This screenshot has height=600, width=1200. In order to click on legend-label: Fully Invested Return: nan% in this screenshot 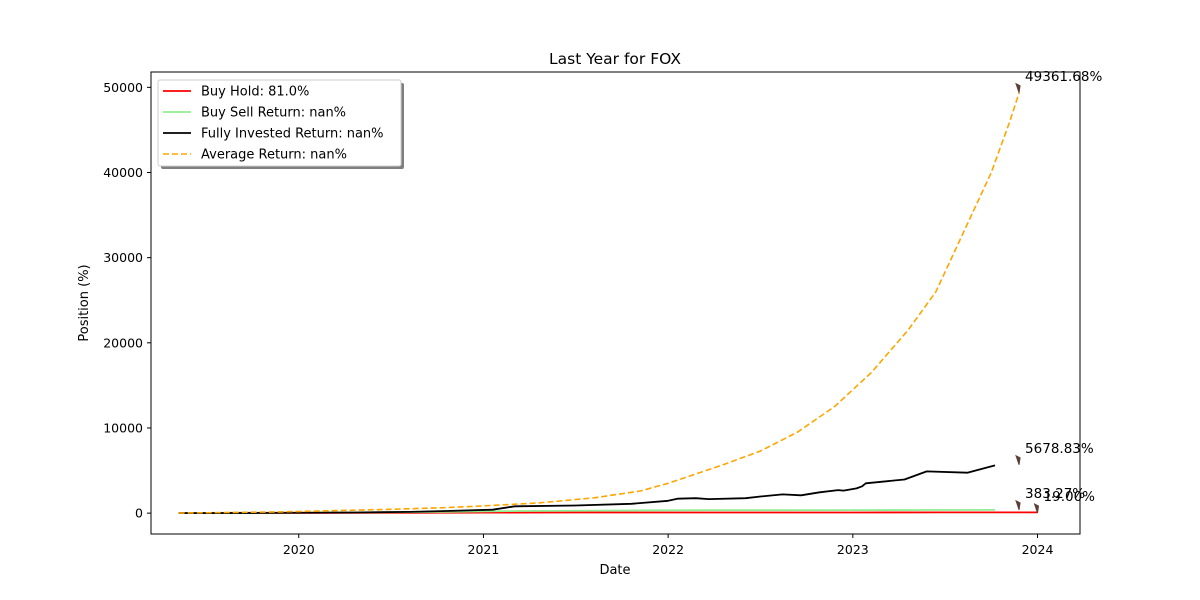, I will do `click(292, 134)`.